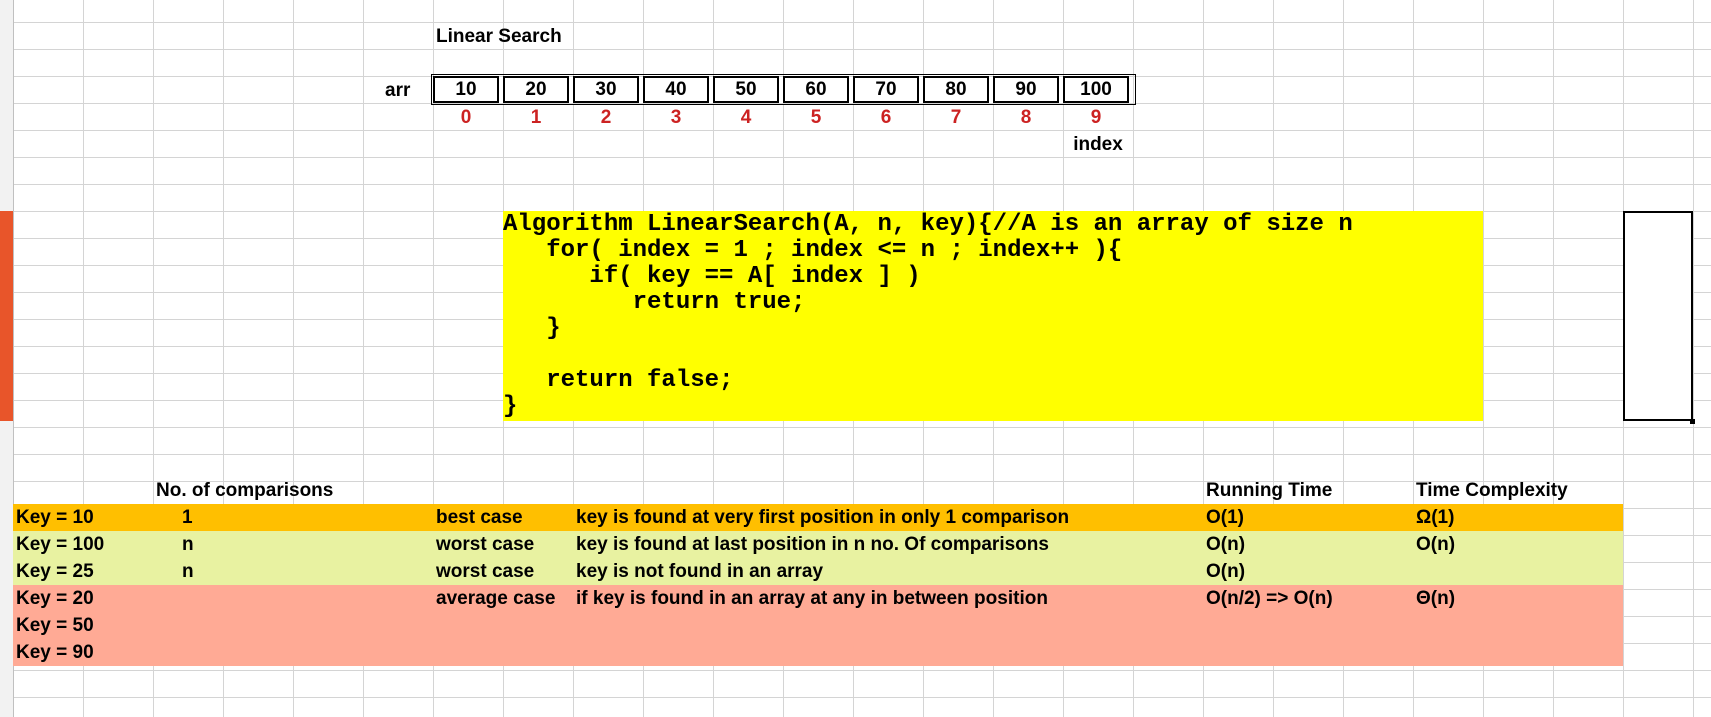 The height and width of the screenshot is (717, 1711). What do you see at coordinates (245, 490) in the screenshot?
I see `header-comparisons: No. of comparisons` at bounding box center [245, 490].